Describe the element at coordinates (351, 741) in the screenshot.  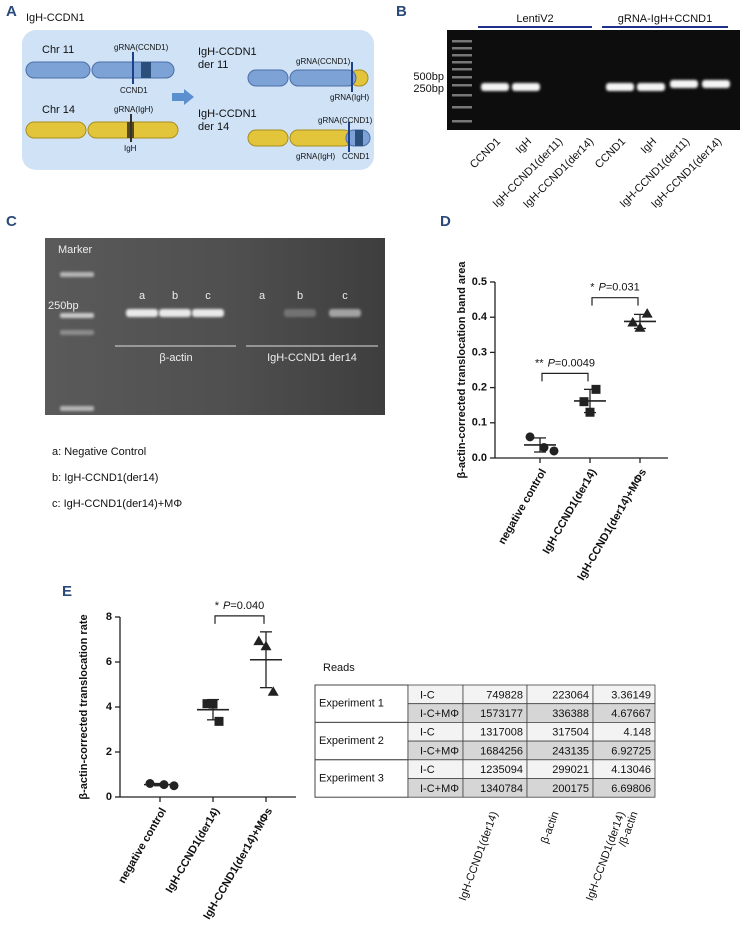
I see `experiment-name: Experiment 2` at that location.